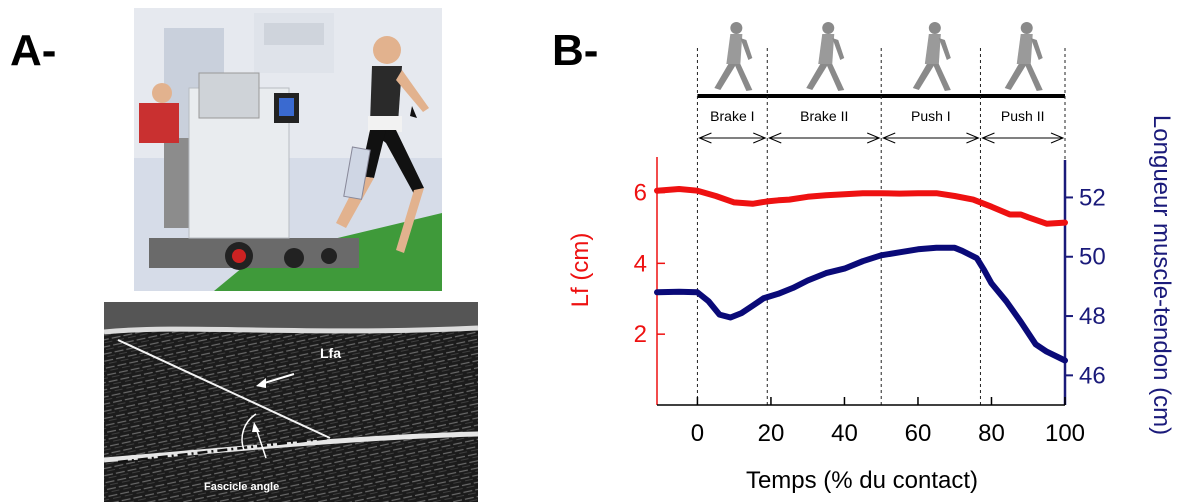 This screenshot has width=1183, height=502. Describe the element at coordinates (732, 116) in the screenshot. I see `phase-label: Brake I` at that location.